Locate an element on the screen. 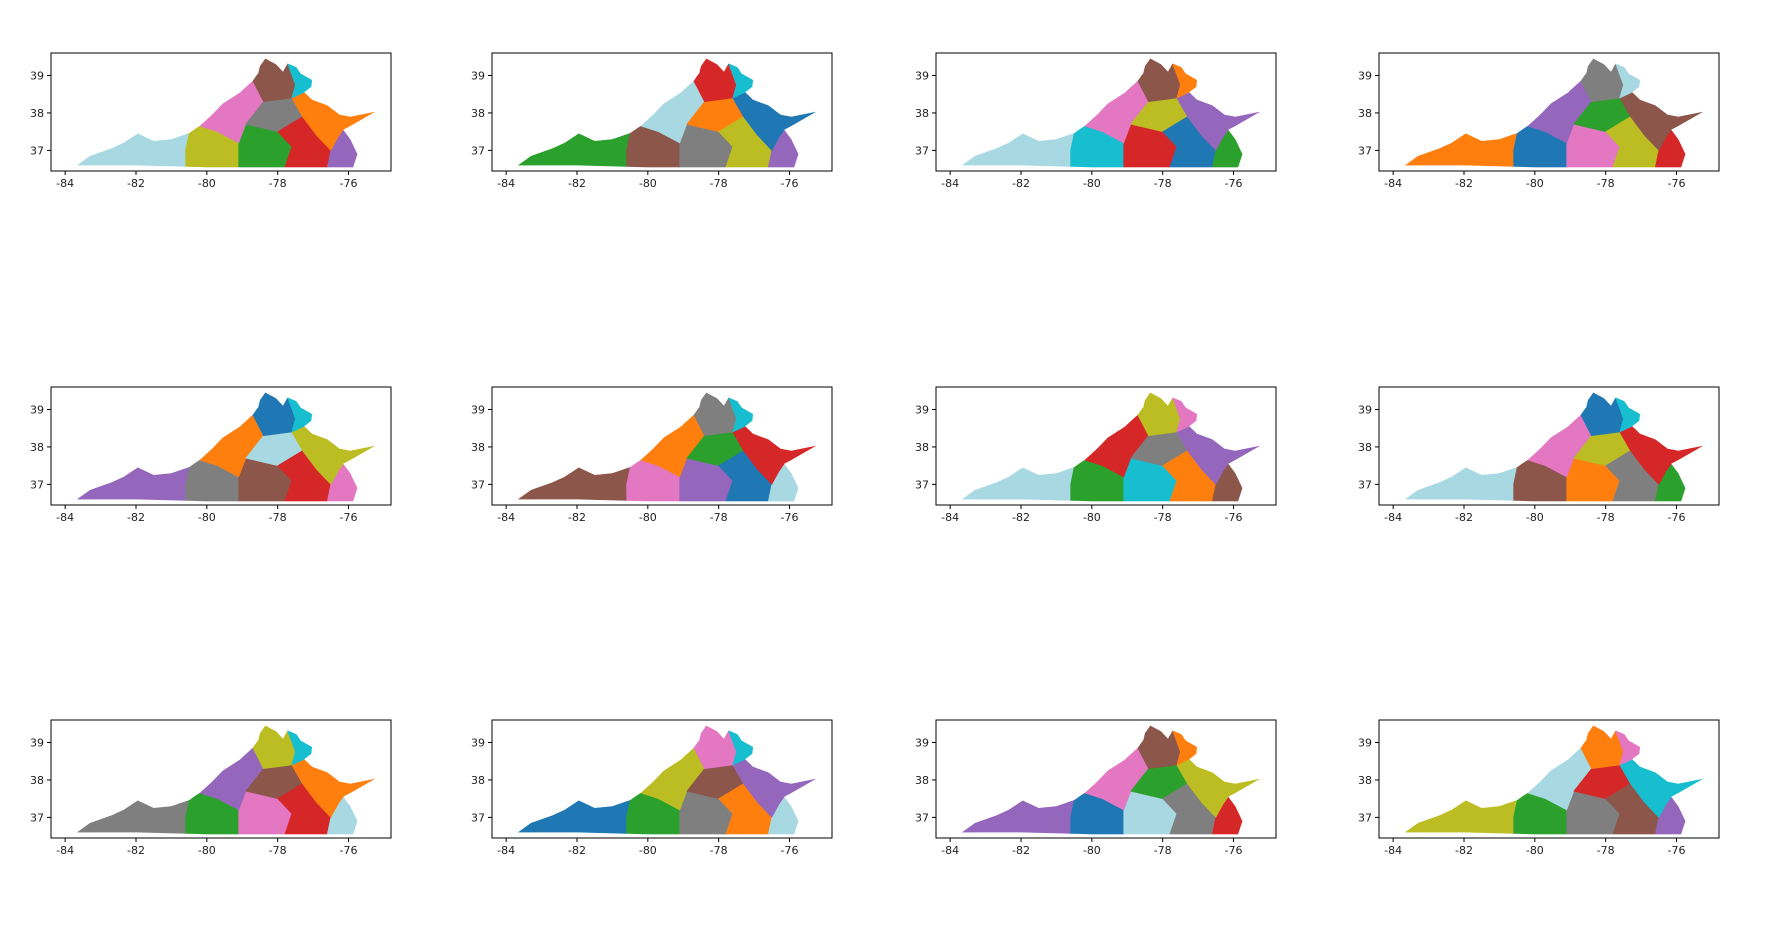 This screenshot has width=1766, height=932. map-panel-6: -84 -82 -80 -78 -76 37 38 39 is located at coordinates (652, 453).